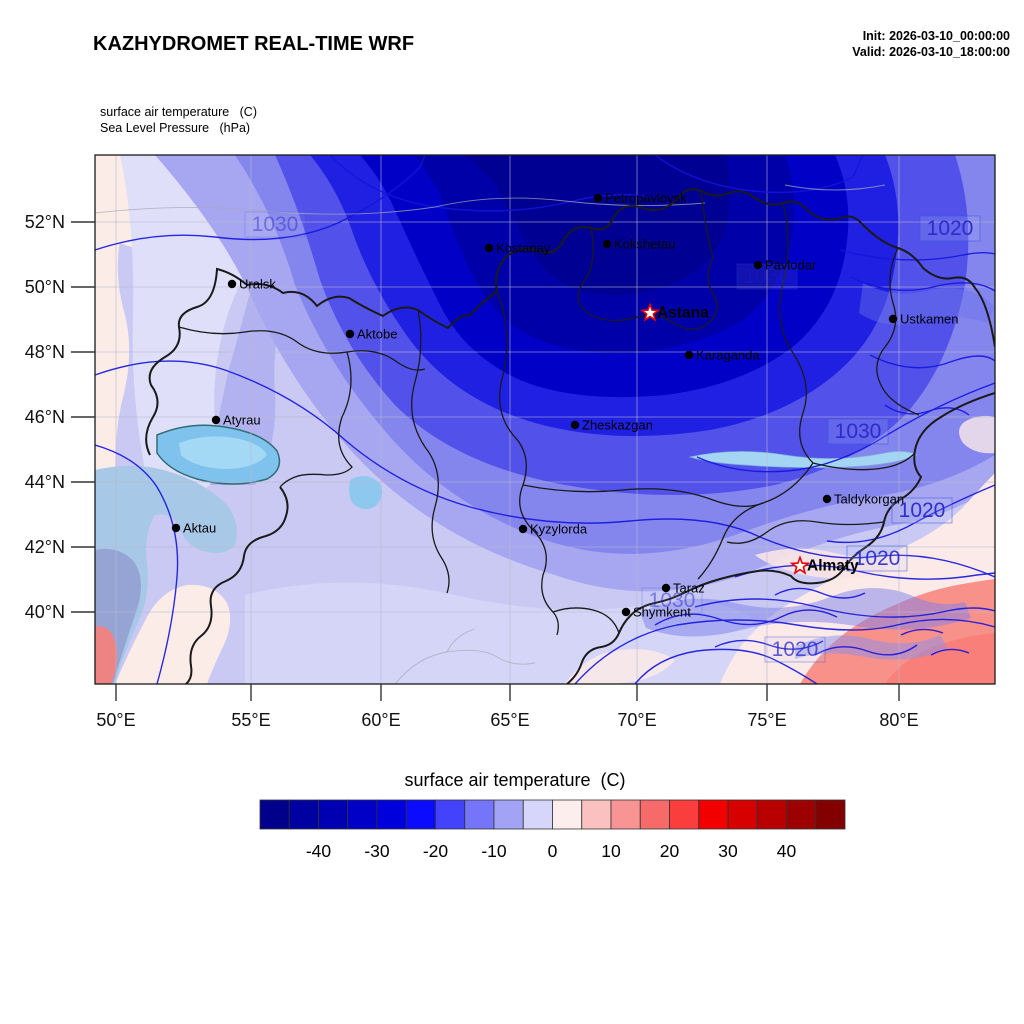  I want to click on lon-tick-label: 50°E, so click(115, 720).